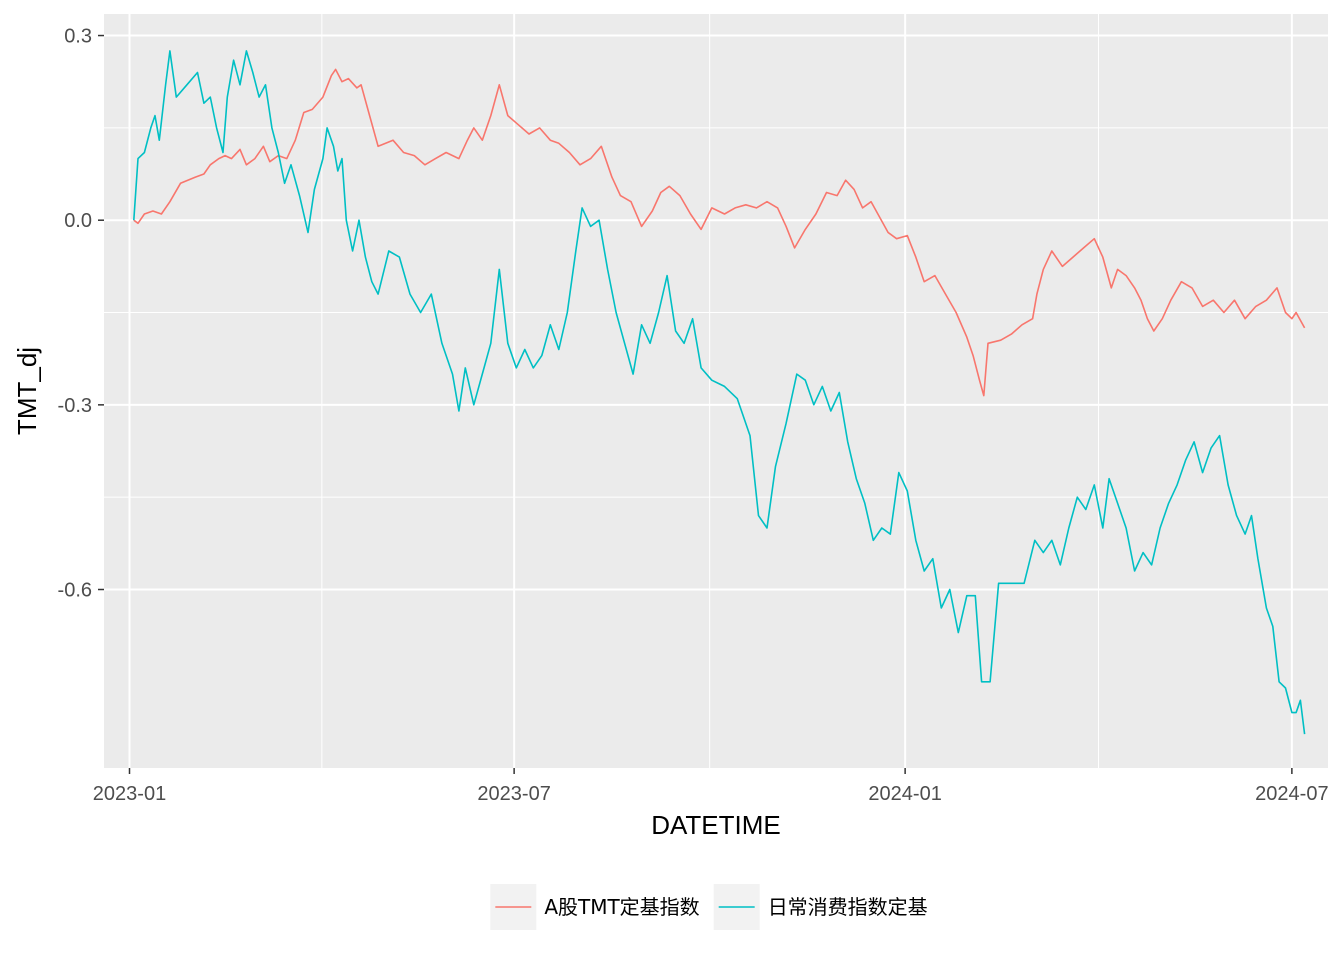 This screenshot has height=960, width=1344. What do you see at coordinates (621, 907) in the screenshot?
I see `legend-label: A股TMT定基指数` at bounding box center [621, 907].